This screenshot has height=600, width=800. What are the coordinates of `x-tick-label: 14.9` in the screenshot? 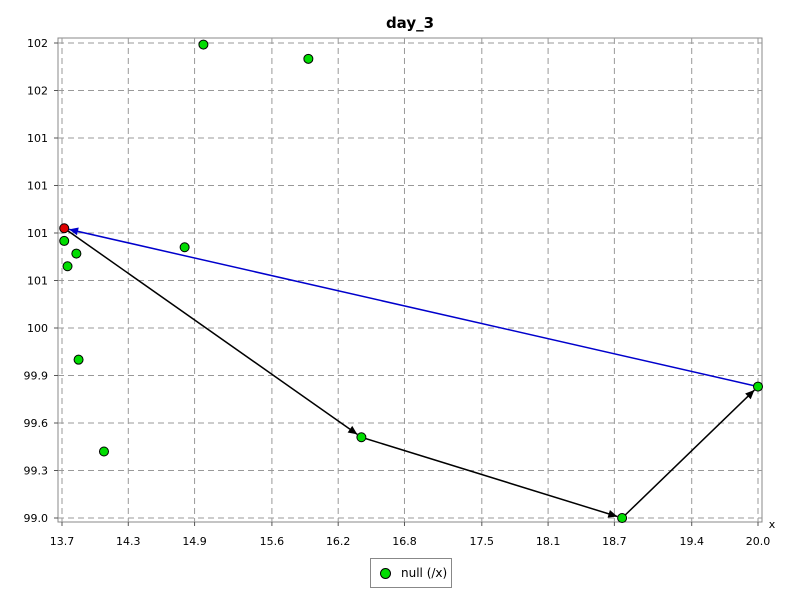 It's located at (194, 541).